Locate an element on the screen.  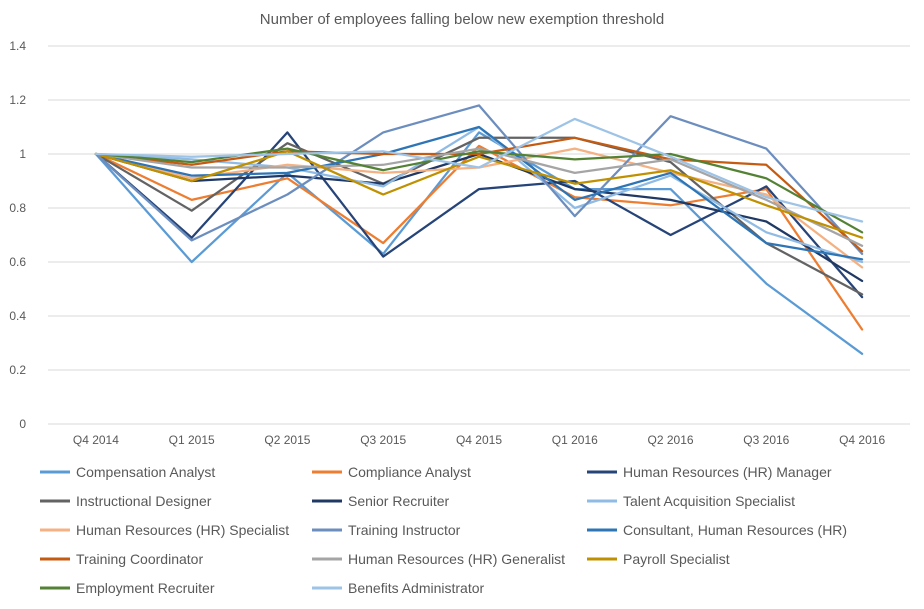
legend-item: Employment Recruiter is located at coordinates (127, 588).